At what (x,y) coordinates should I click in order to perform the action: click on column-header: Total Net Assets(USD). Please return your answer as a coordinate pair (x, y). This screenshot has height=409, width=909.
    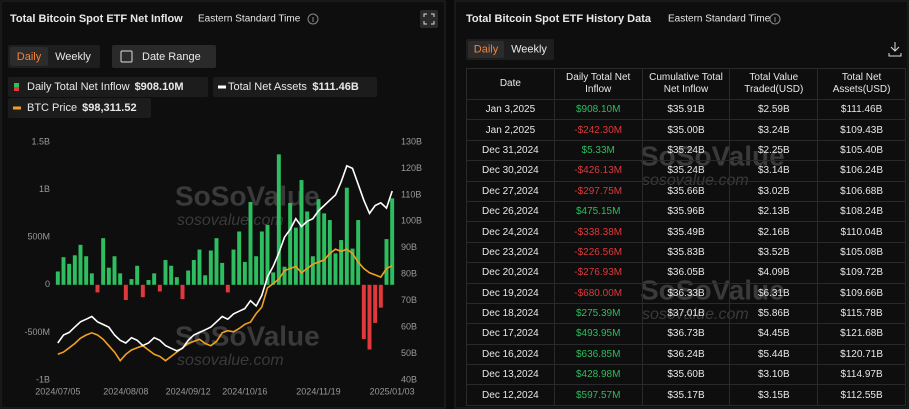
    Looking at the image, I should click on (861, 84).